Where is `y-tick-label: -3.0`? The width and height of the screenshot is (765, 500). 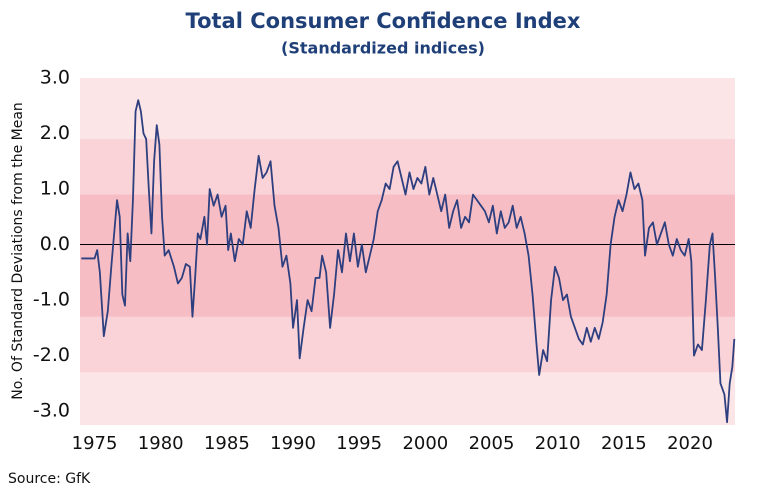 y-tick-label: -3.0 is located at coordinates (51, 411).